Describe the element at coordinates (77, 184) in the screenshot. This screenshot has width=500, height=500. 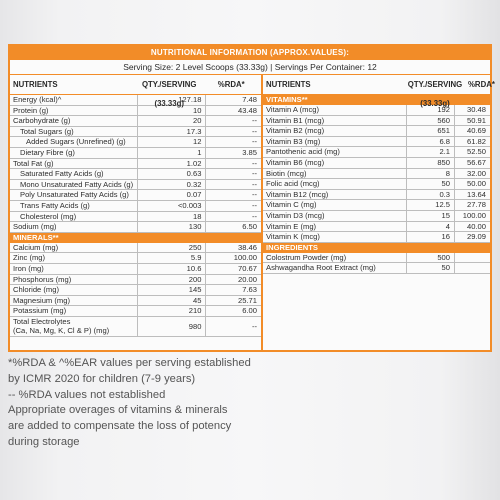
I see `nutrient-name: Mono Unsaturated Fatty Acids (g)` at that location.